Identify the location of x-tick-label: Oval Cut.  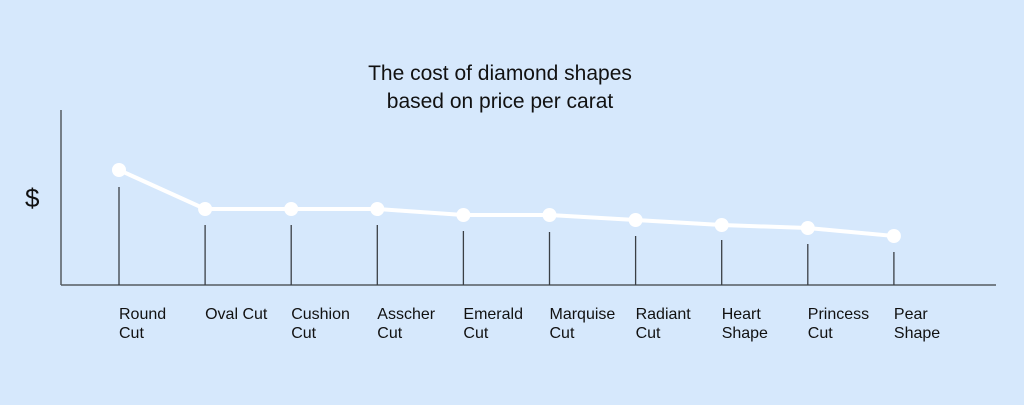
(236, 314).